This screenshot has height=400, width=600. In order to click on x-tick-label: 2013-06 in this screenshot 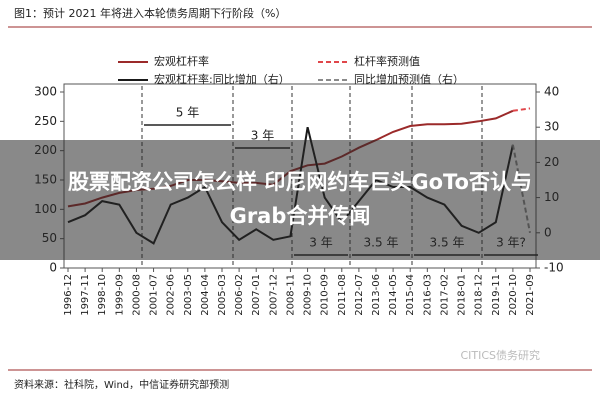, I will do `click(376, 295)`.